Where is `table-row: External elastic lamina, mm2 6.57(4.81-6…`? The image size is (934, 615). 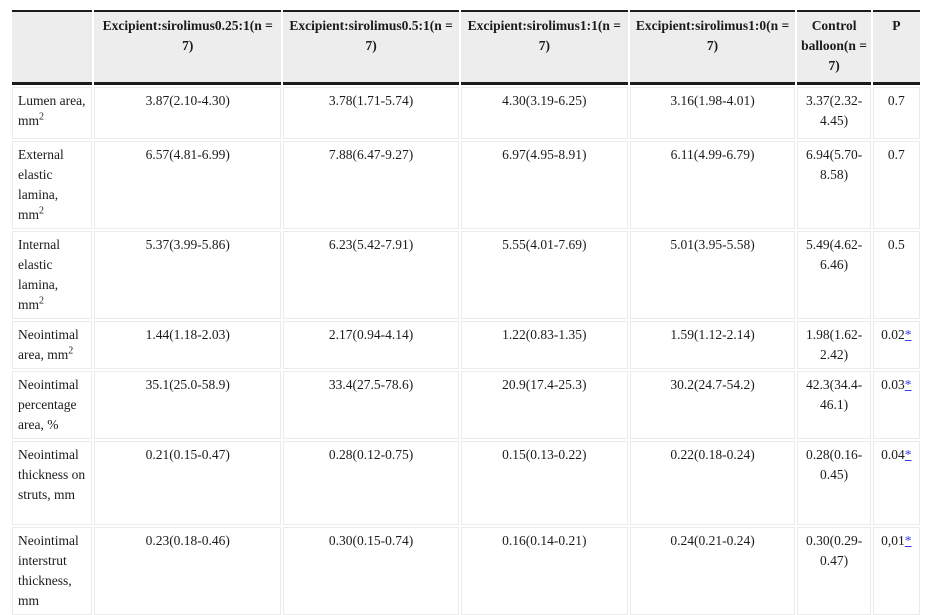 table-row: External elastic lamina, mm2 6.57(4.81-6… is located at coordinates (466, 185).